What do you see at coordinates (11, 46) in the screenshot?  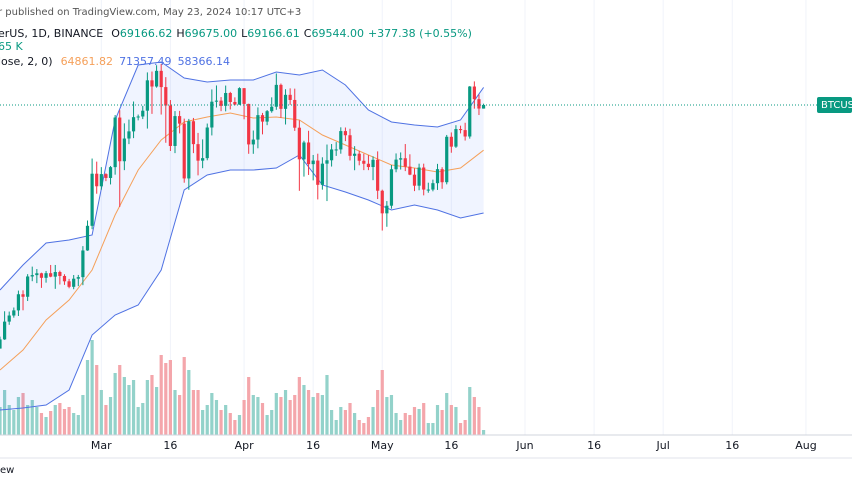 I see `volume-legend: 65 K` at bounding box center [11, 46].